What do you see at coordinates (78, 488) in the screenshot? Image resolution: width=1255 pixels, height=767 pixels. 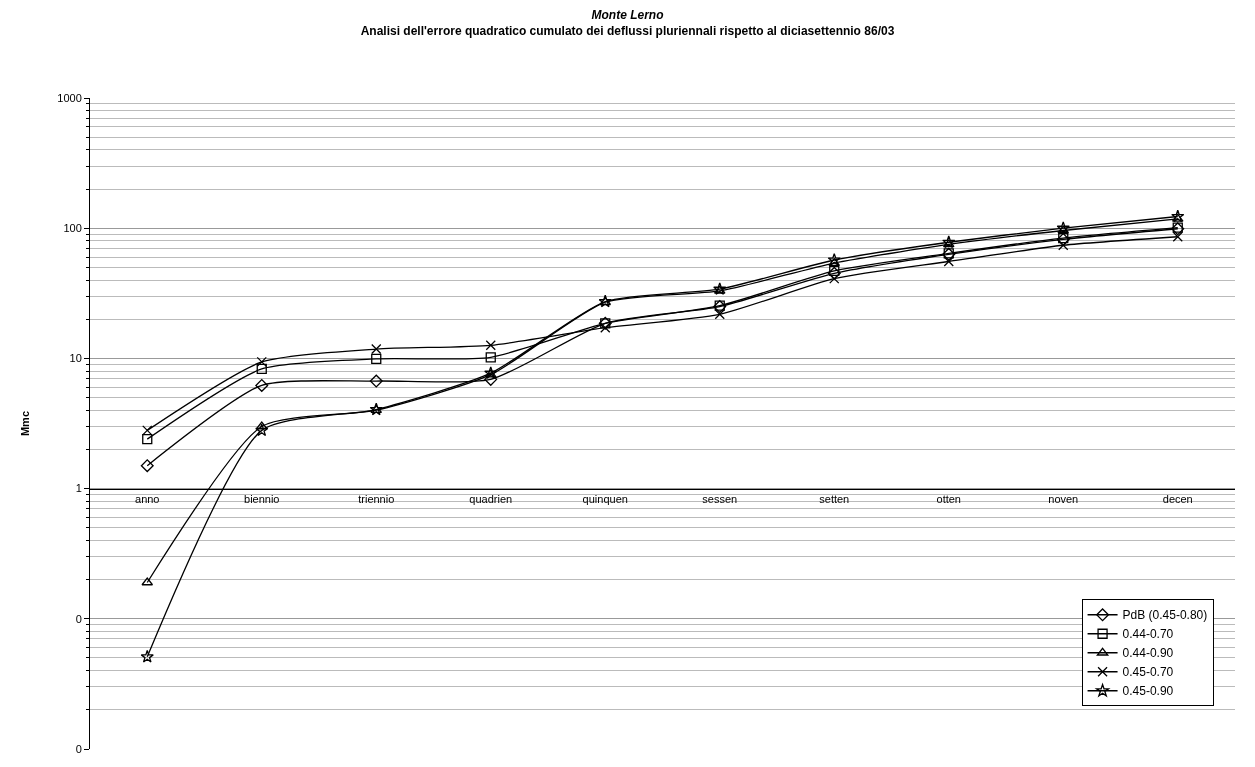 I see `y-tick-label: 1` at bounding box center [78, 488].